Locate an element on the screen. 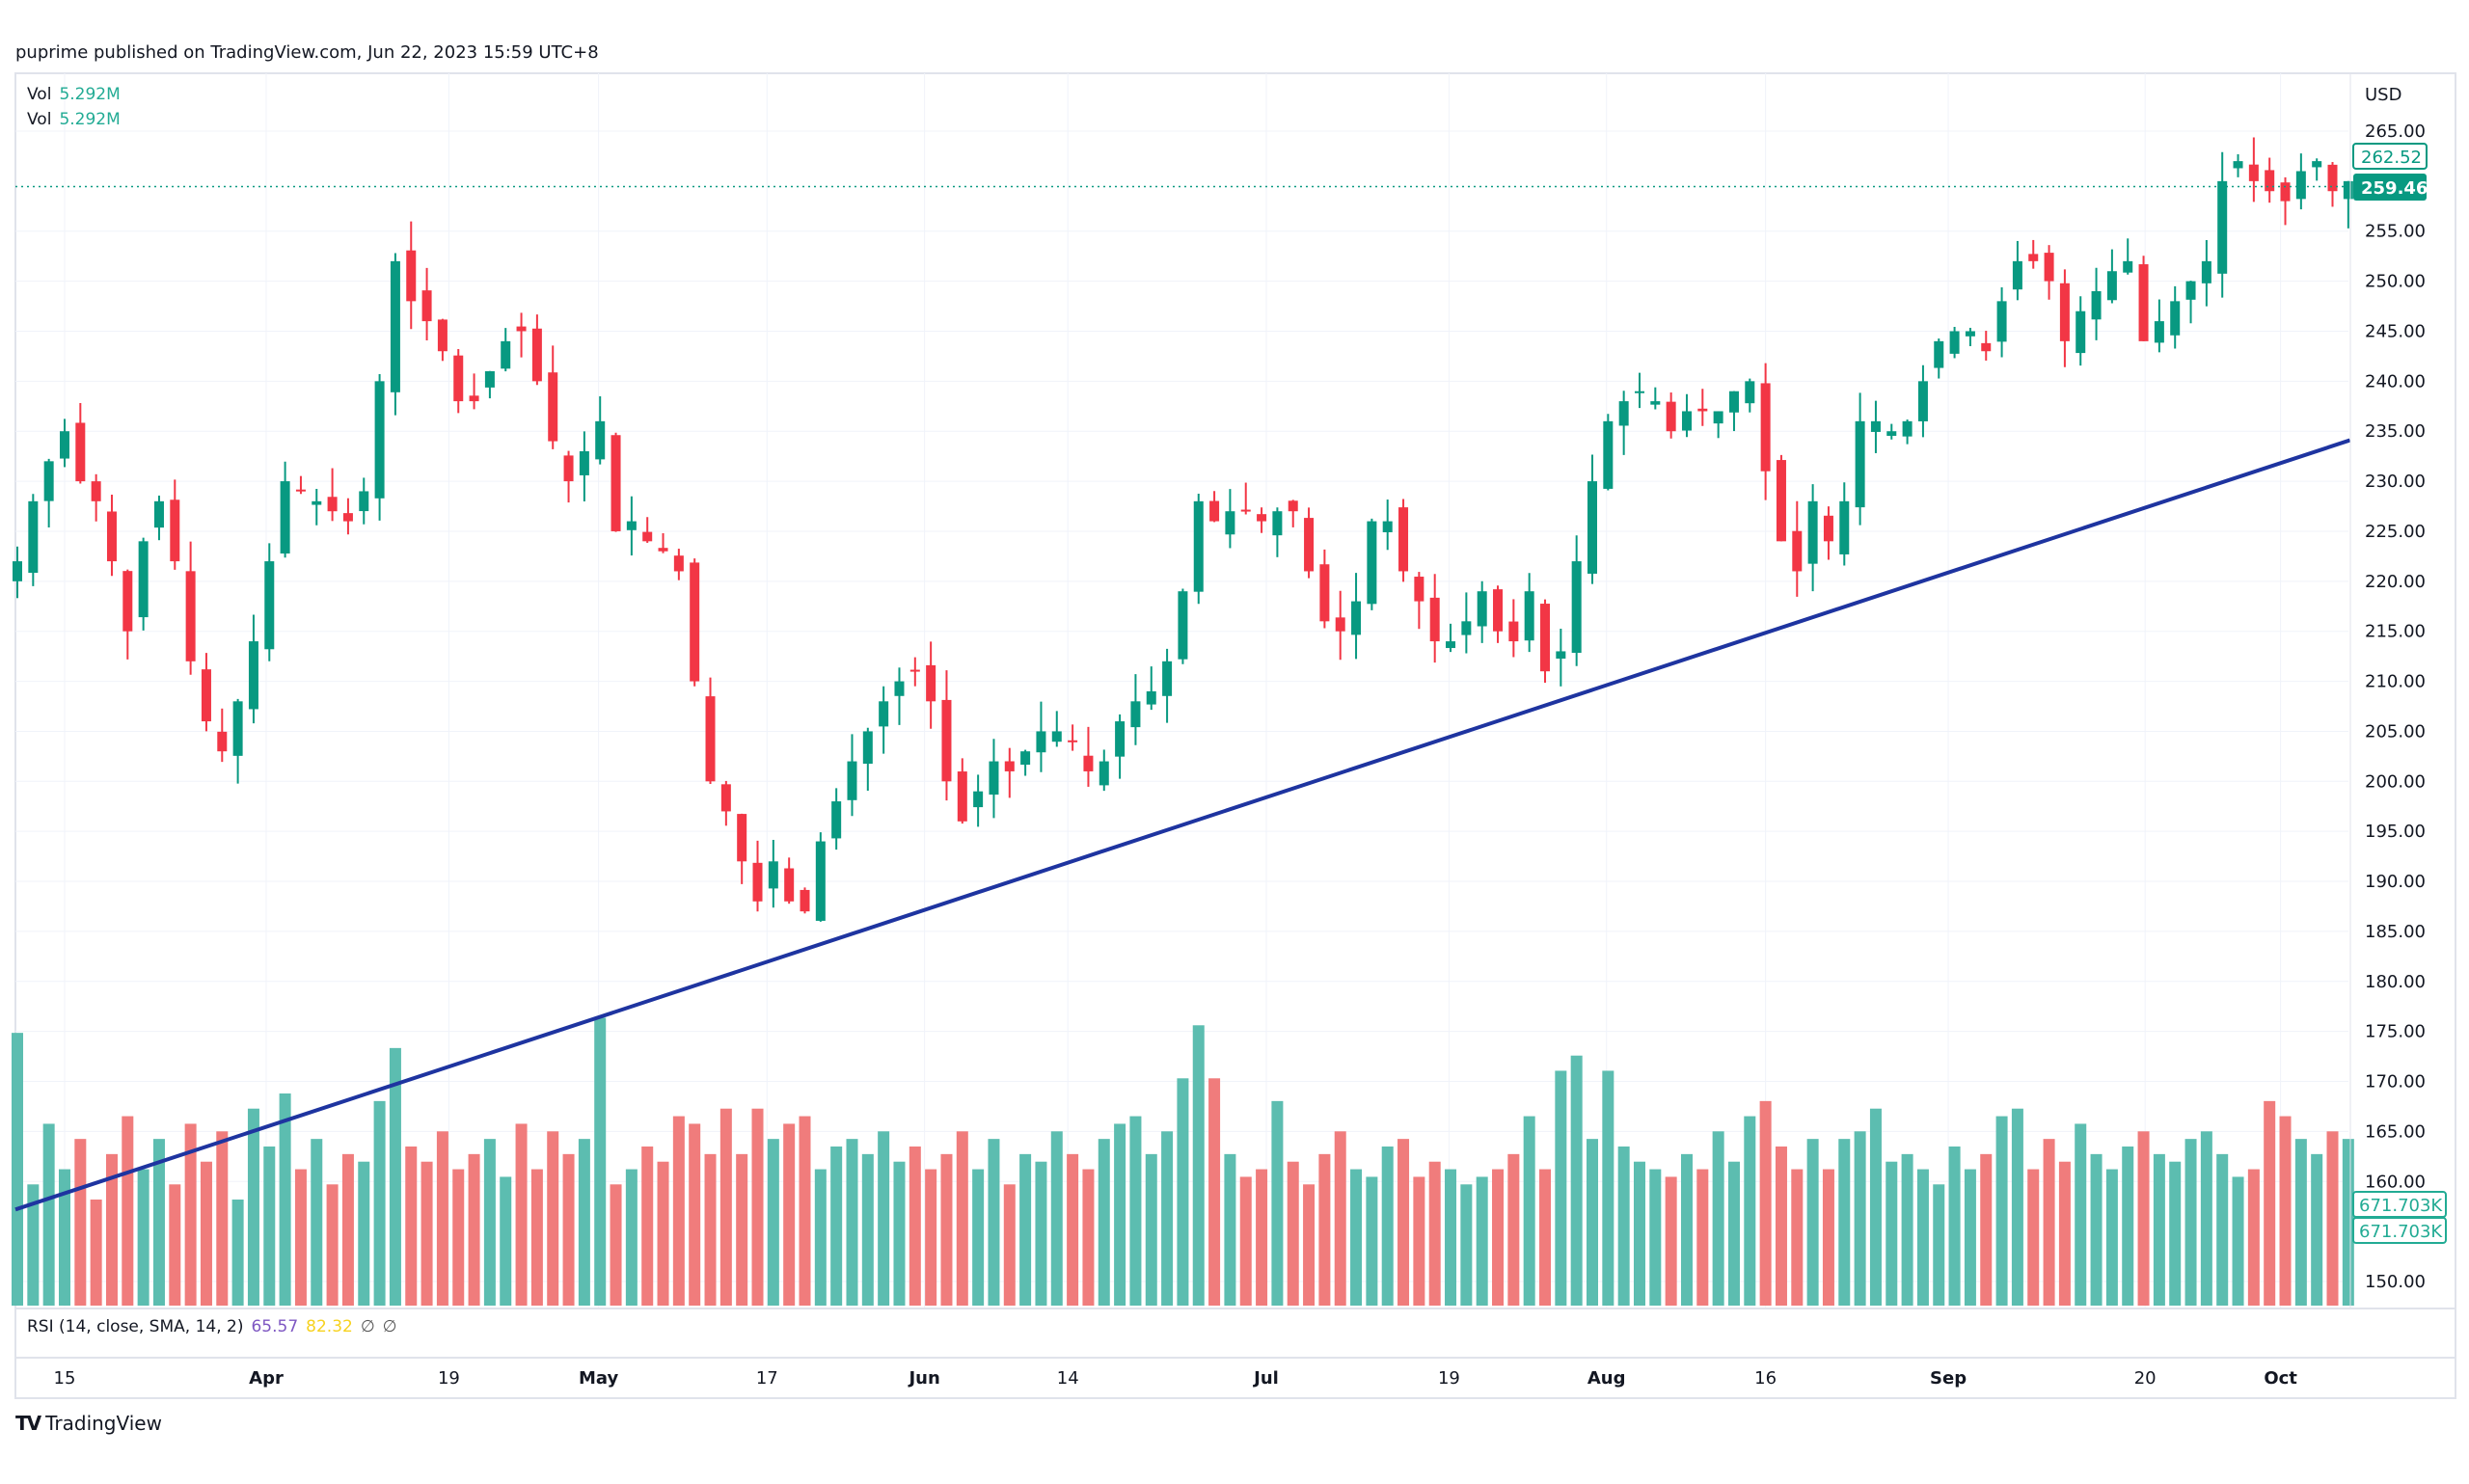  legend-value: 5.292M is located at coordinates (90, 119).